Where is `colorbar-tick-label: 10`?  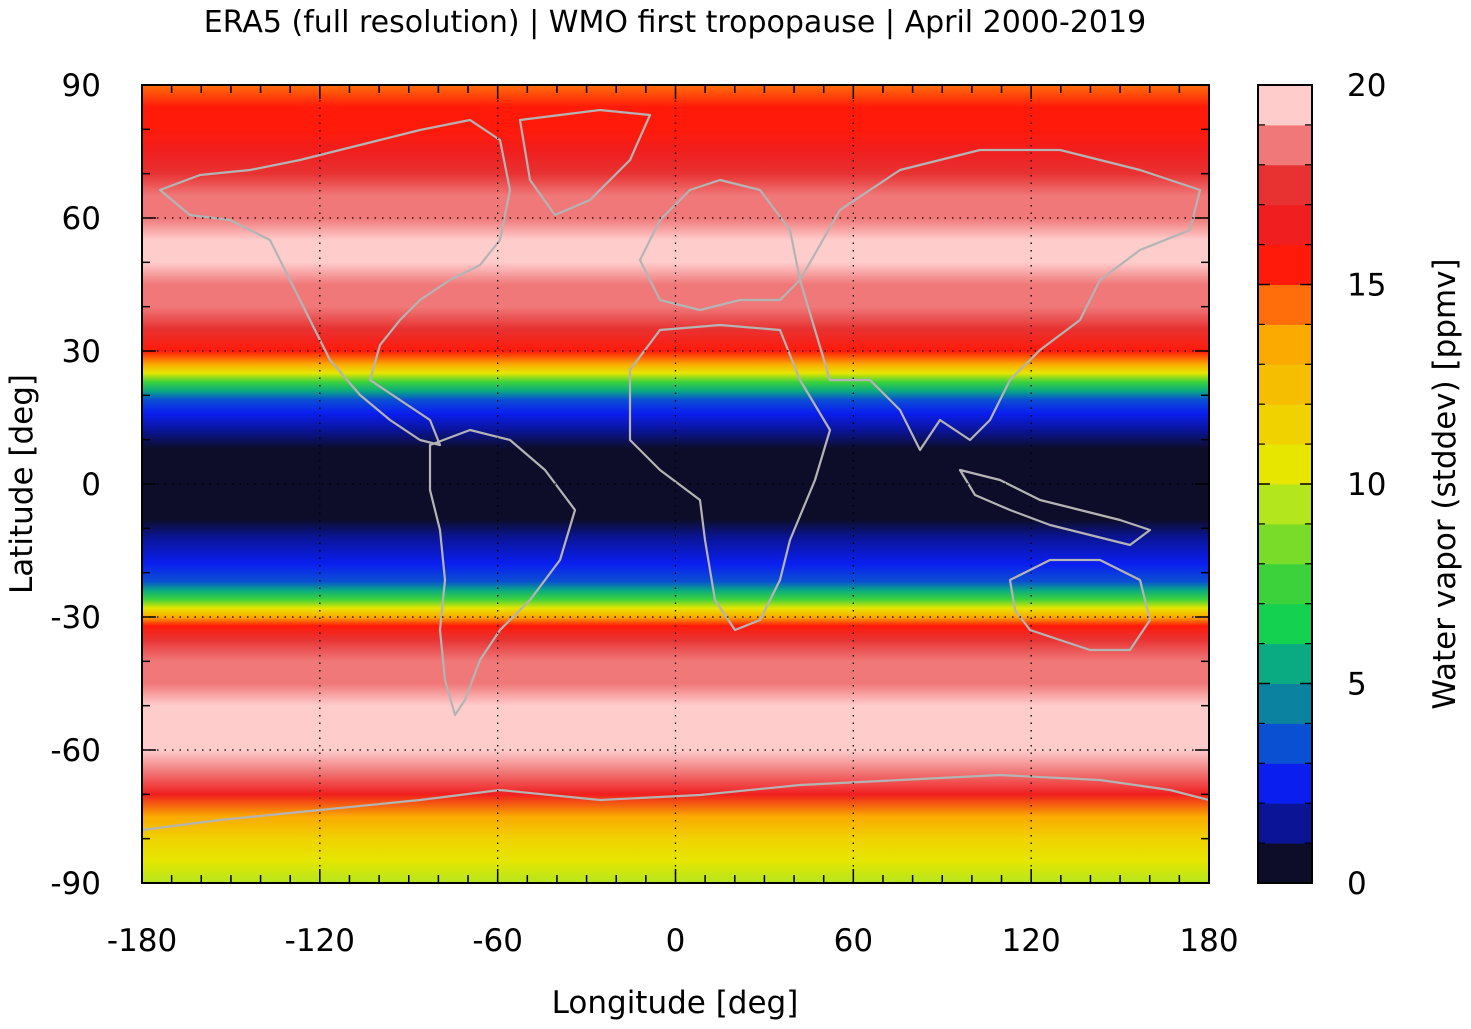 colorbar-tick-label: 10 is located at coordinates (1366, 485).